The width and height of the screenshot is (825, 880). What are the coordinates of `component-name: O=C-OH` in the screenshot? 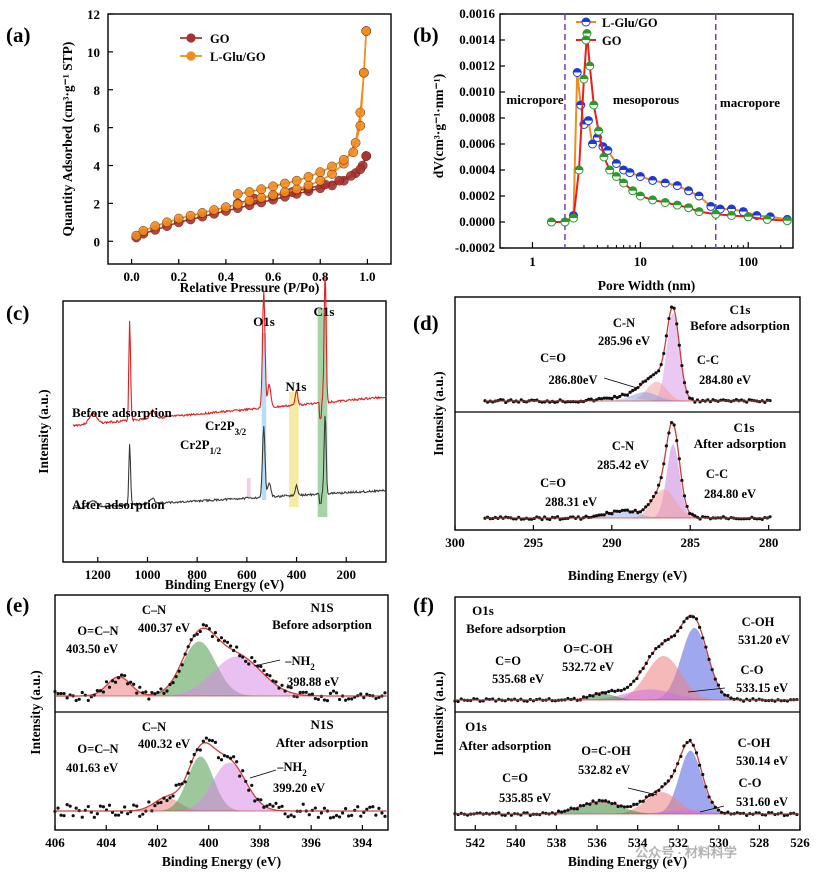 It's located at (606, 751).